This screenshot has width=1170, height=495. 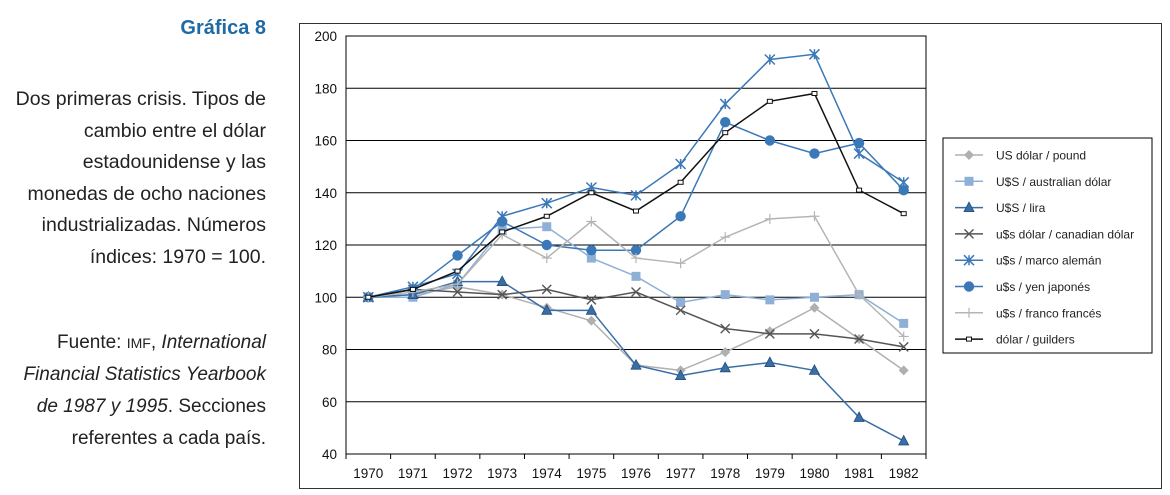 What do you see at coordinates (1048, 313) in the screenshot?
I see `legend-label: u$s / franco francés` at bounding box center [1048, 313].